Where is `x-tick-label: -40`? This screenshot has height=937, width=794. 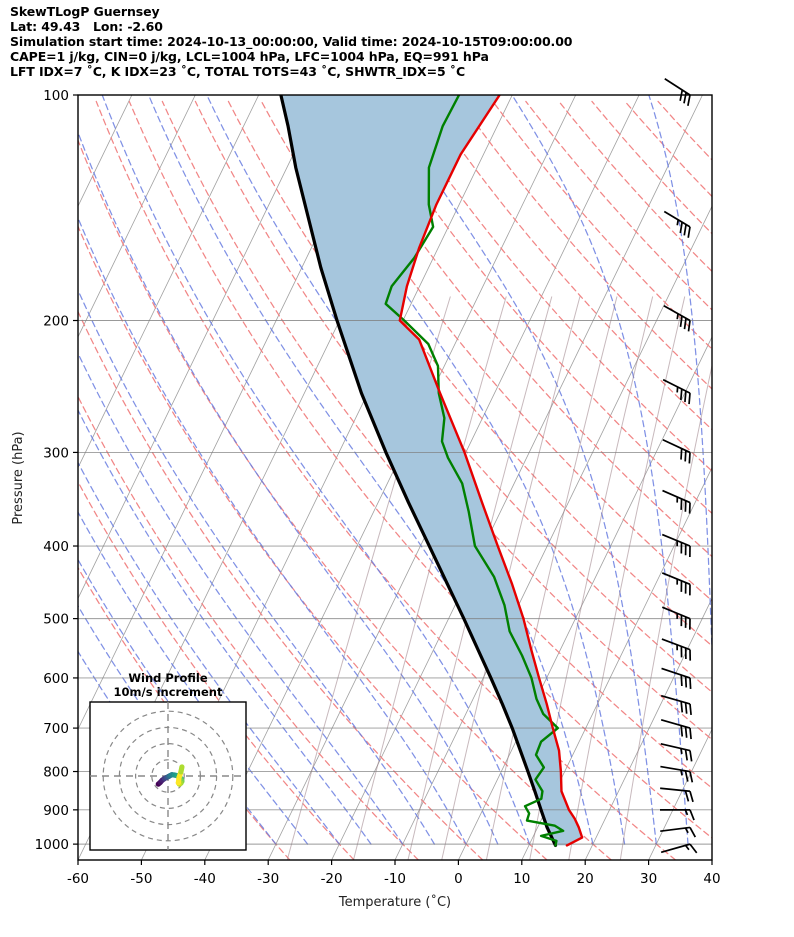
x-tick-label: -40 is located at coordinates (205, 879).